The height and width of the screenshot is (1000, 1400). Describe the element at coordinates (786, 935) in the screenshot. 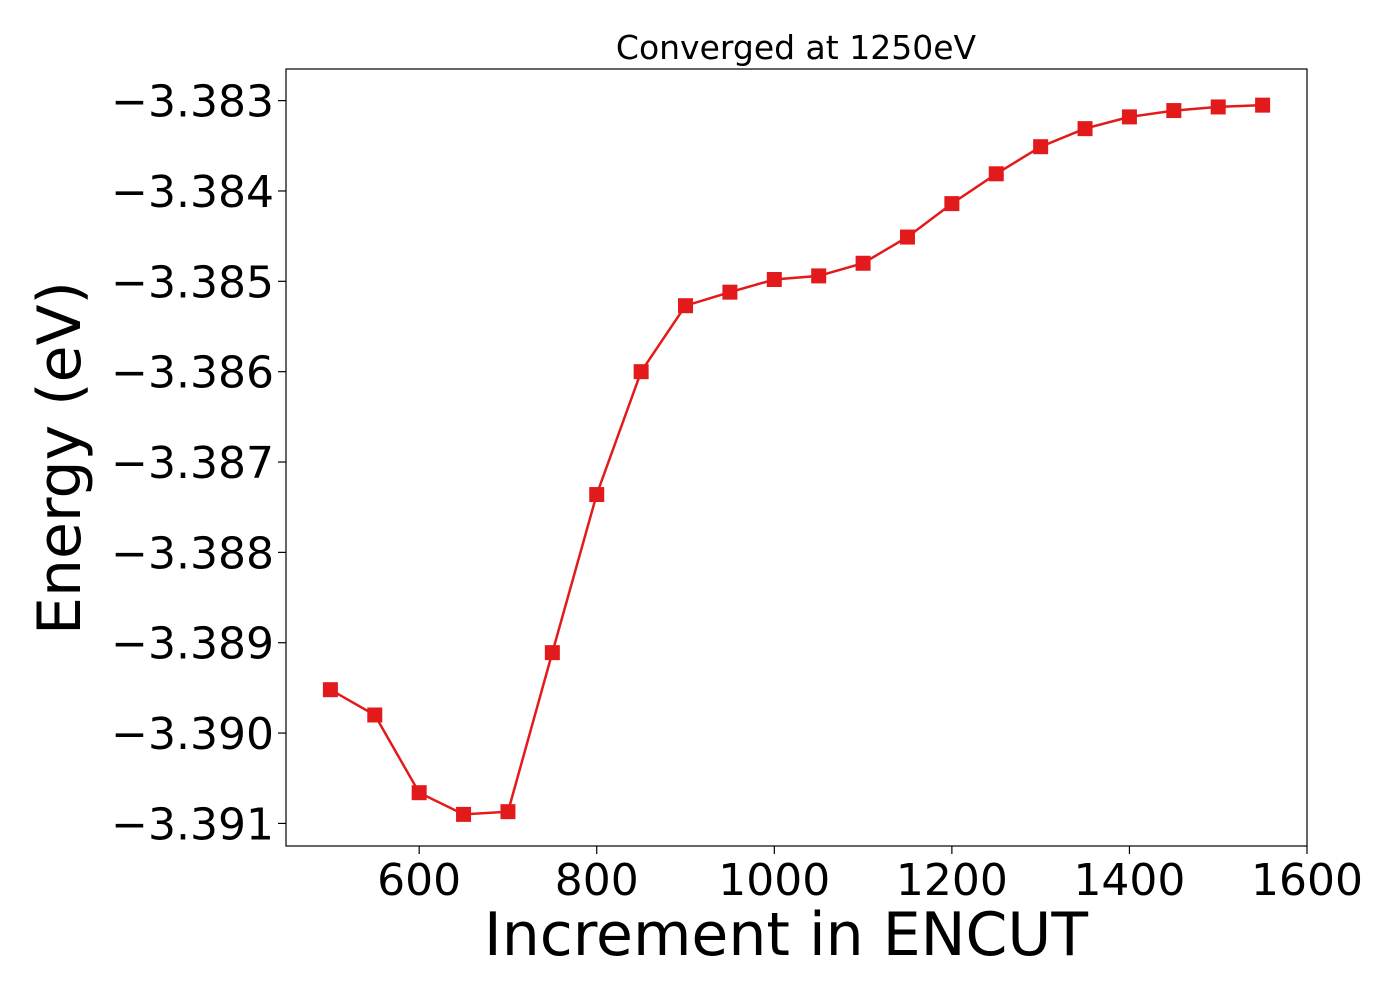

I see `x-axis-label: Increment in ENCUT` at that location.